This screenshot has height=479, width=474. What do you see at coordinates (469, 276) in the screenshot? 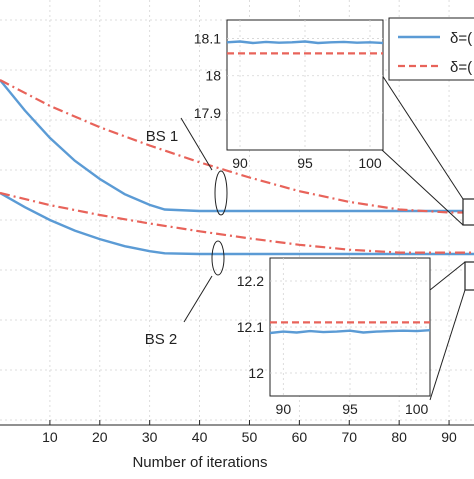
I see `bs2-callout-box` at bounding box center [469, 276].